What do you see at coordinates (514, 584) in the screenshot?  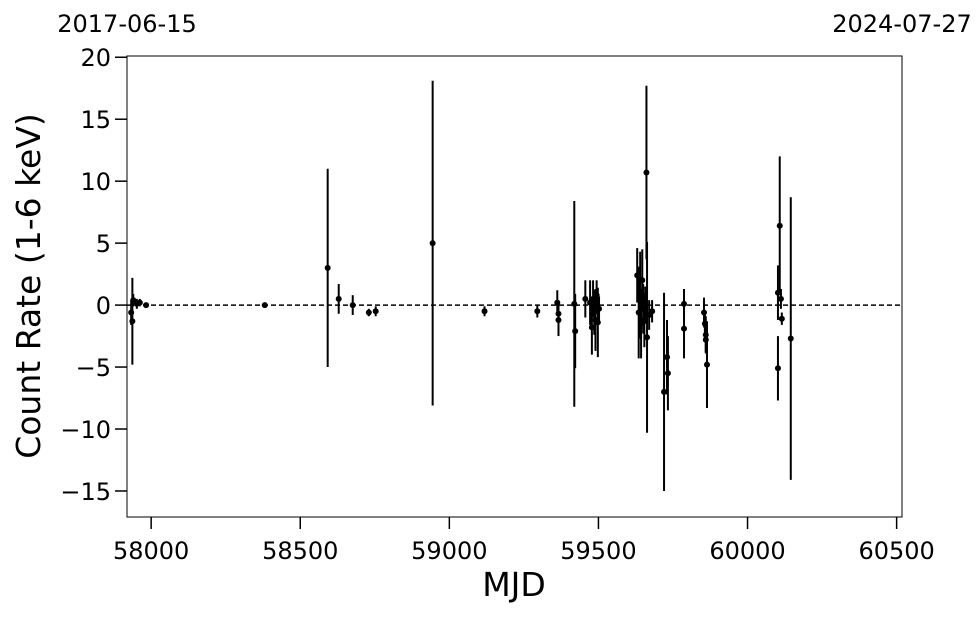 I see `x-axis-label: MJD` at bounding box center [514, 584].